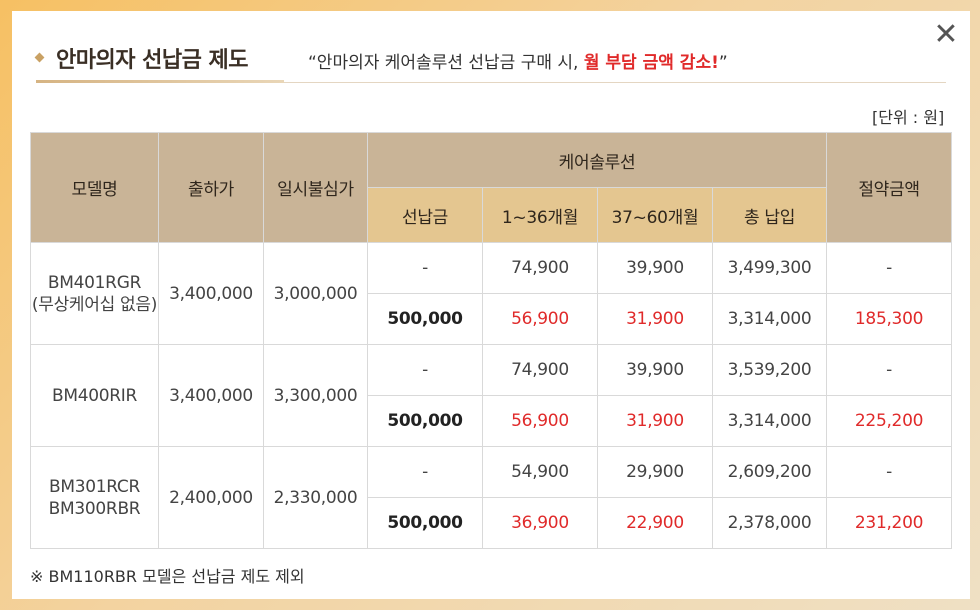 This screenshot has width=980, height=610. Describe the element at coordinates (769, 268) in the screenshot. I see `total-cell: 3,499,300` at that location.